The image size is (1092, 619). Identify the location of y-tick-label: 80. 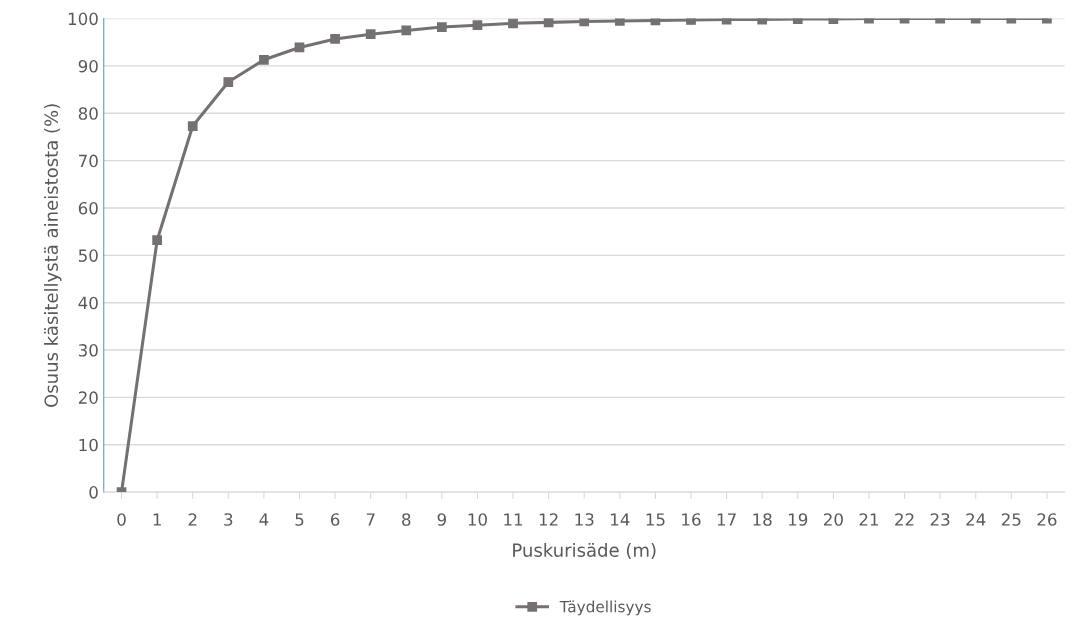
(88, 113).